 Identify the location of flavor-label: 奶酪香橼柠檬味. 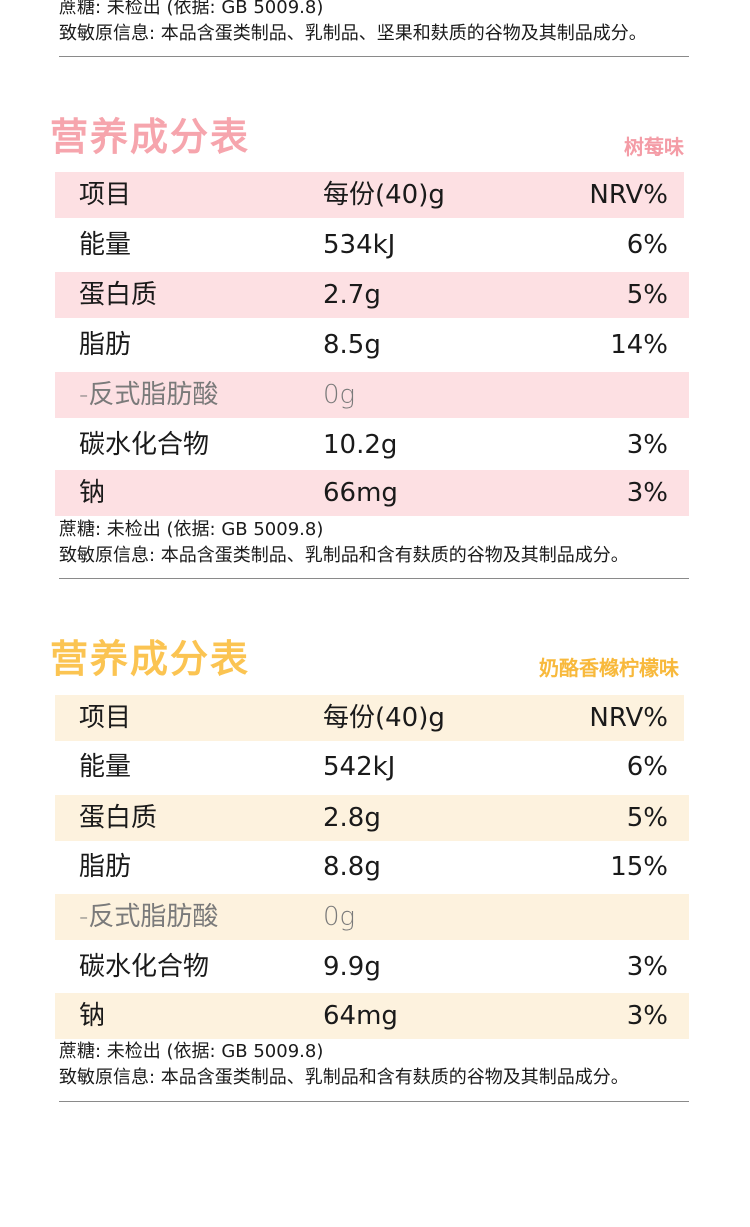
(609, 668).